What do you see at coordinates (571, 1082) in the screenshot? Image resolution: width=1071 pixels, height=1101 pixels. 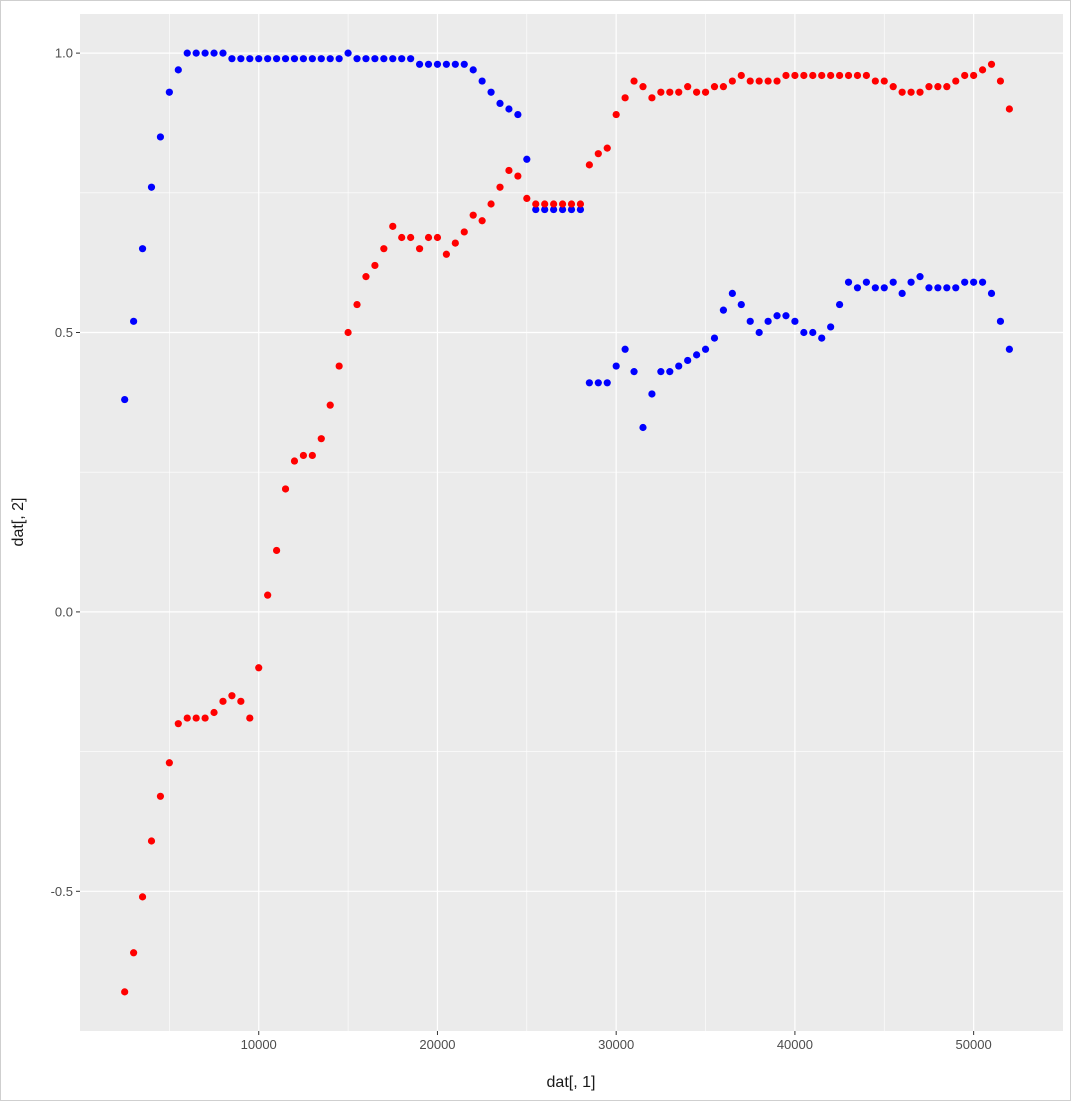 I see `x-axis-title: dat[, 1]` at bounding box center [571, 1082].